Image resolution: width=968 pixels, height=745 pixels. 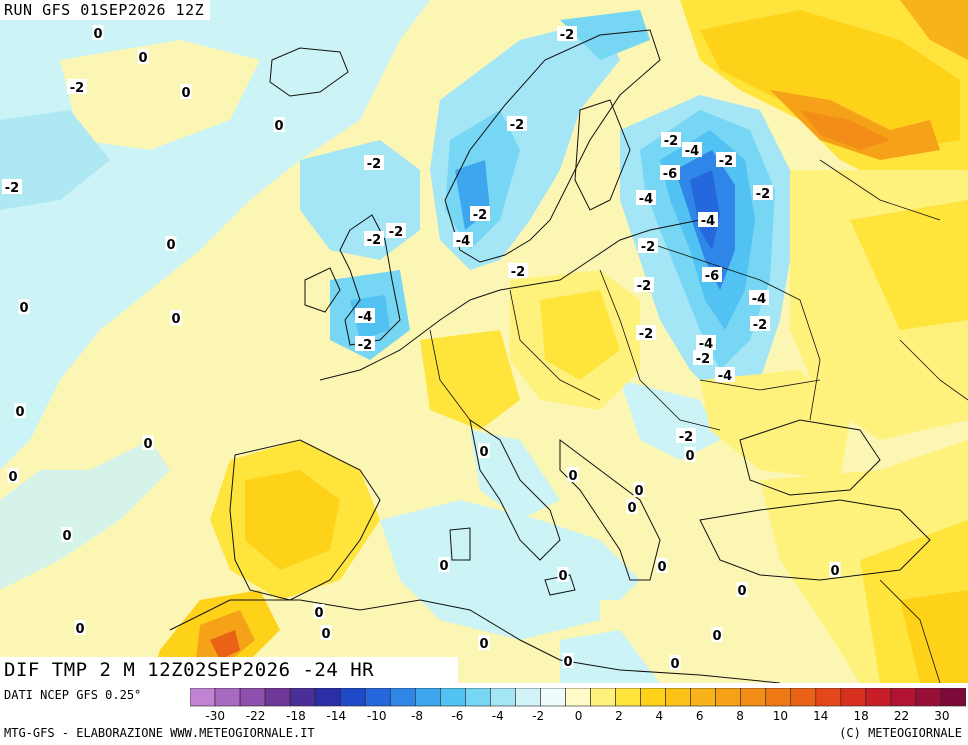 I want to click on color-scale-tick: 0, so click(x=579, y=716).